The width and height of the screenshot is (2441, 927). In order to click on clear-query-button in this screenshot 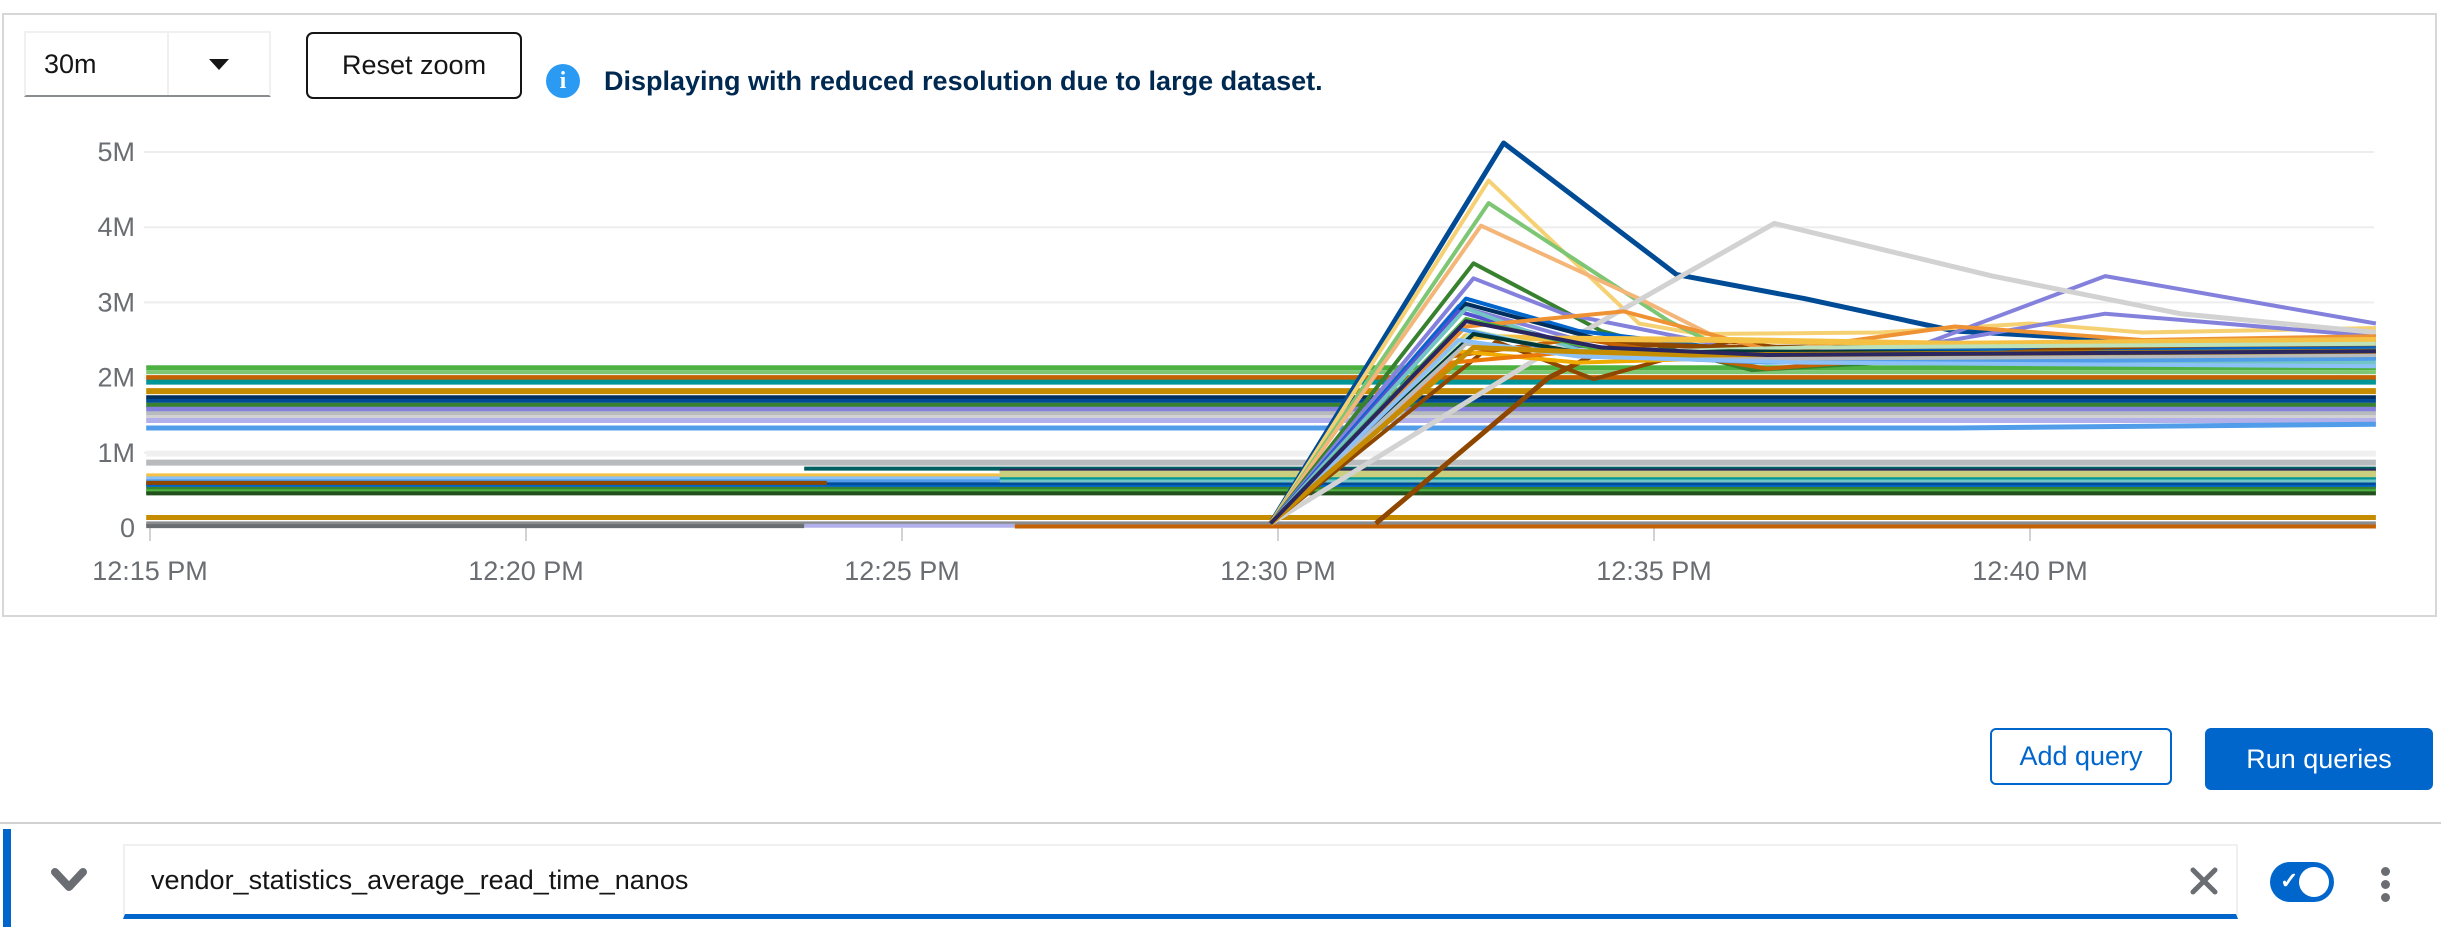, I will do `click(2204, 882)`.